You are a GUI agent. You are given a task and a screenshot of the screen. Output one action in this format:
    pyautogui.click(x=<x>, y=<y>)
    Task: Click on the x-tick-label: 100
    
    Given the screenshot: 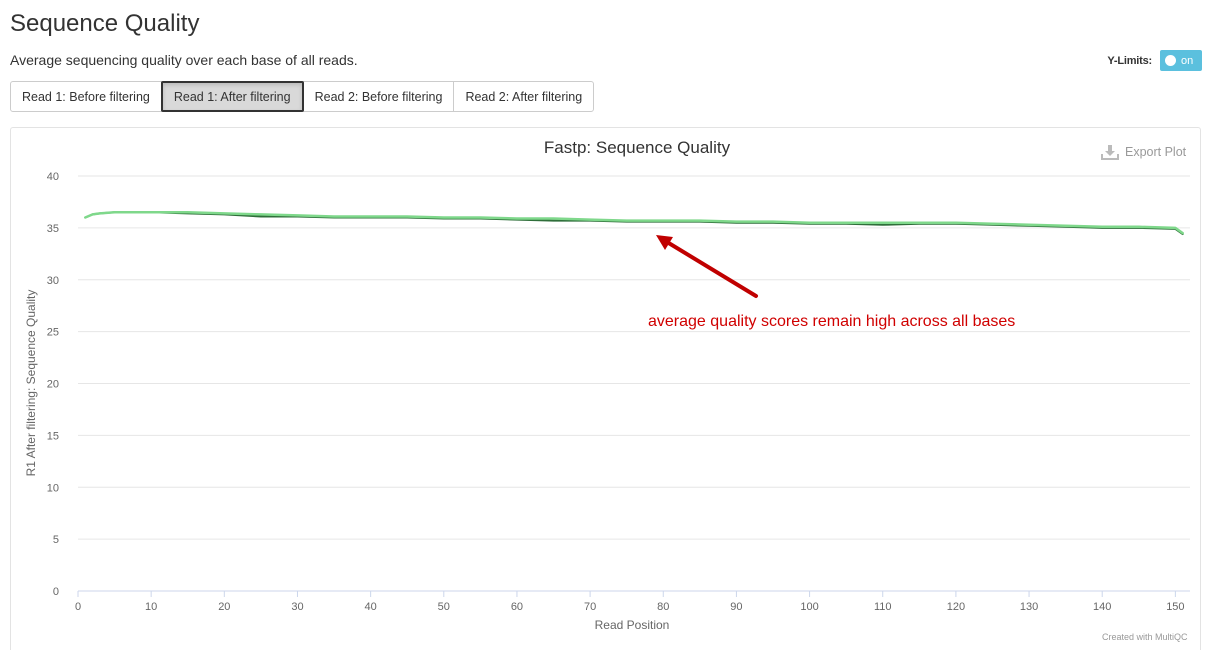 What is the action you would take?
    pyautogui.click(x=809, y=607)
    